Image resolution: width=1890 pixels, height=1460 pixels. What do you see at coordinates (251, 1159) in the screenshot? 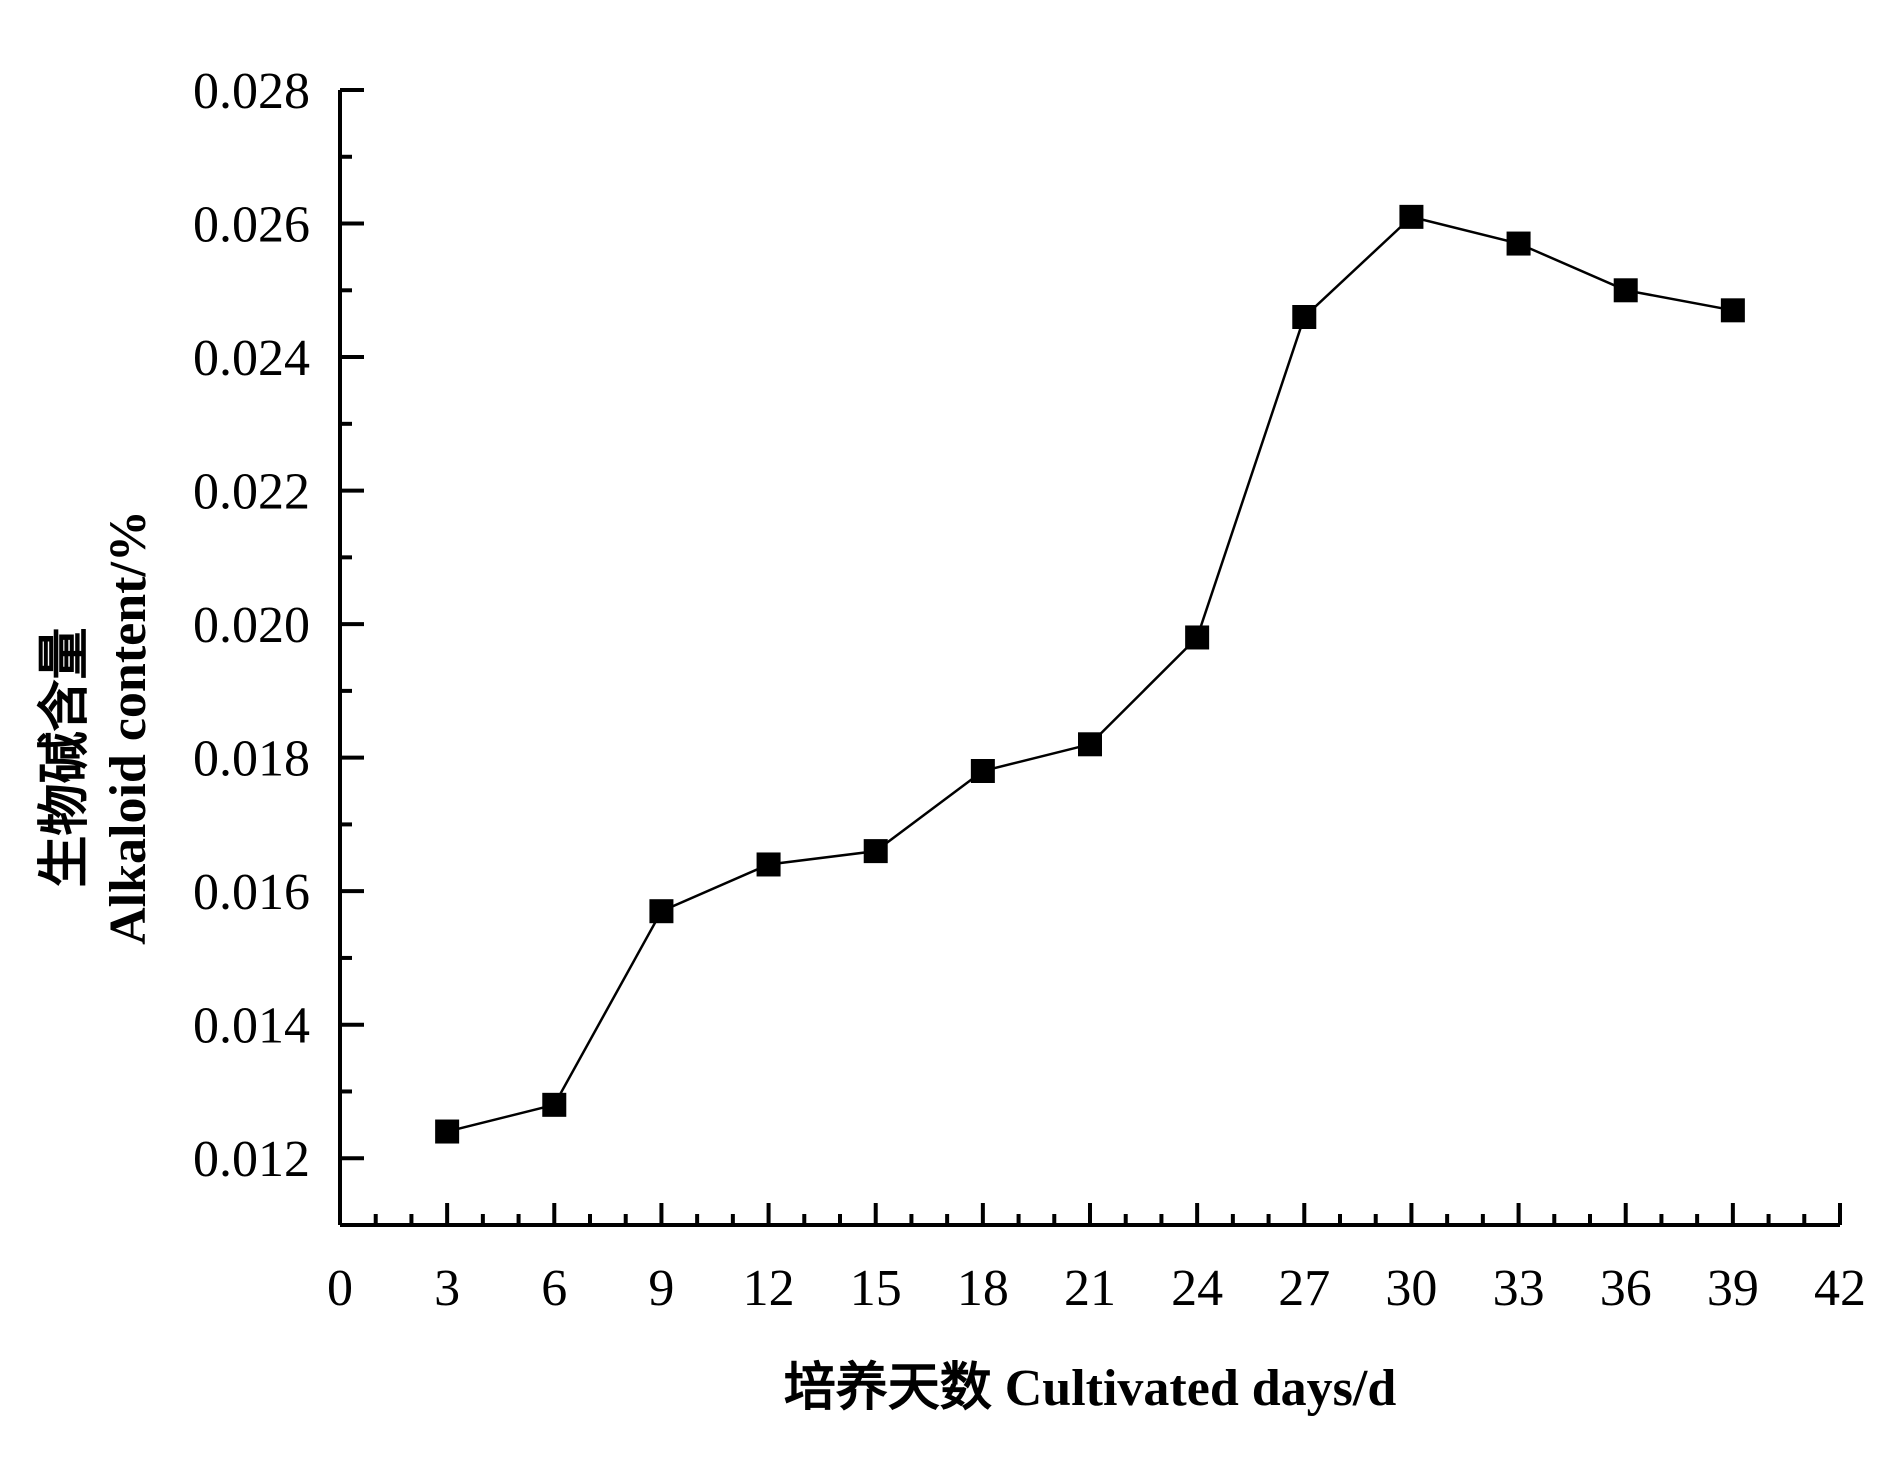
I see `y-tick-label: 0.012` at bounding box center [251, 1159].